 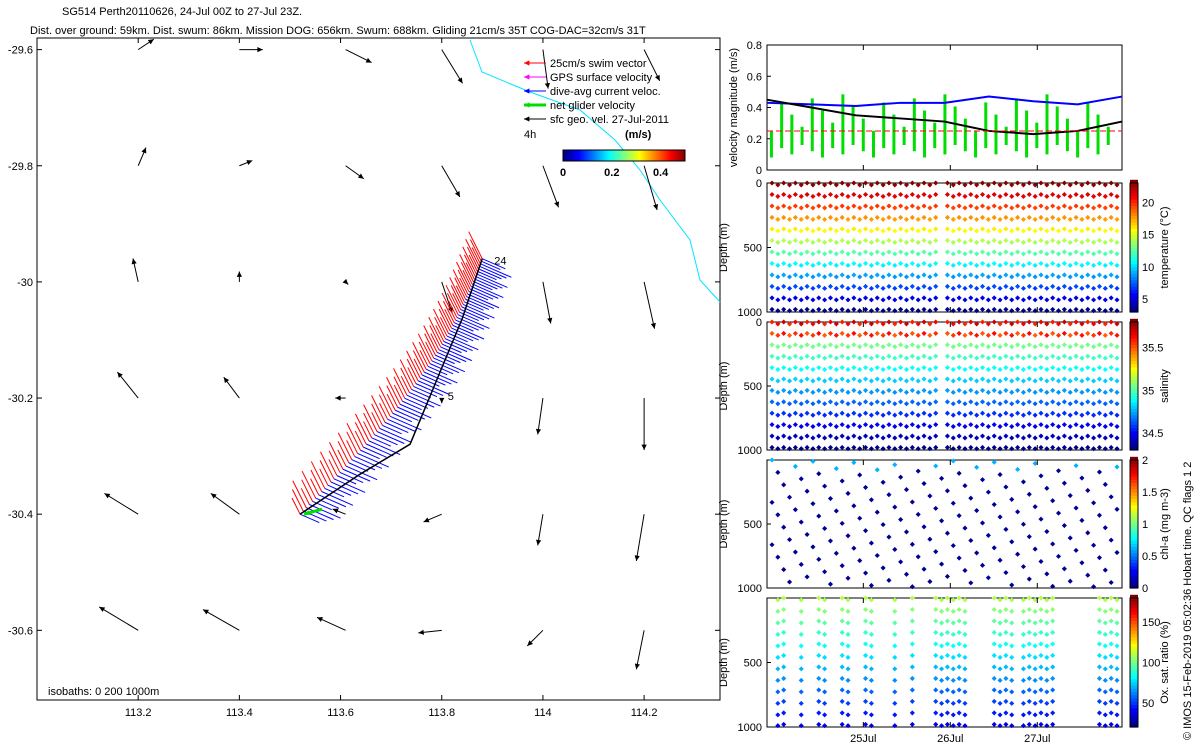 What do you see at coordinates (1134, 181) in the screenshot?
I see `temperature-colorbar-cell` at bounding box center [1134, 181].